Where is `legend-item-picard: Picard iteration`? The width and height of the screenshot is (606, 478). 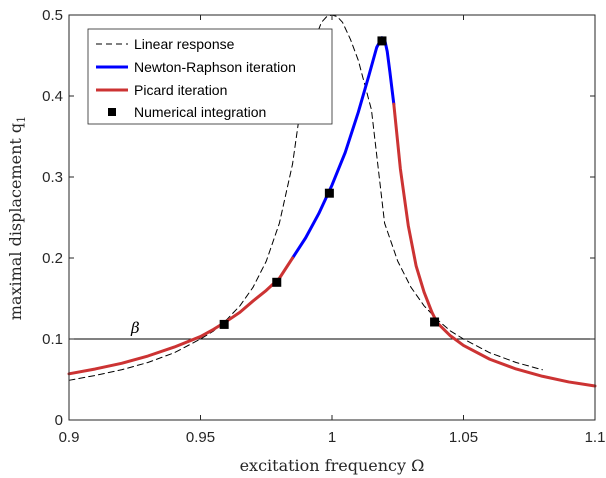 legend-item-picard: Picard iteration is located at coordinates (161, 90).